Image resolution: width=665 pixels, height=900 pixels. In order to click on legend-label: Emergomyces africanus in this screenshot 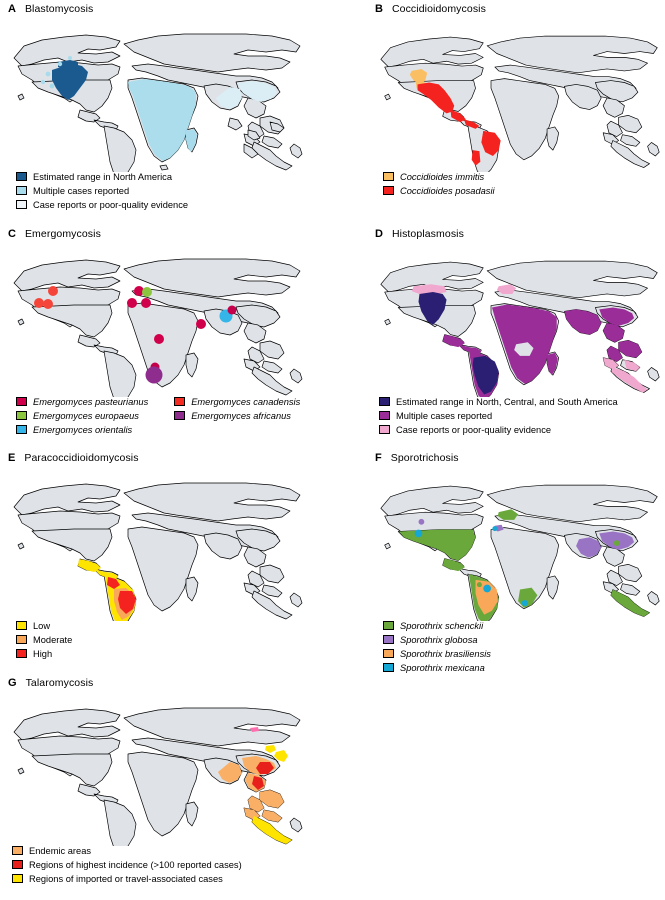, I will do `click(241, 415)`.